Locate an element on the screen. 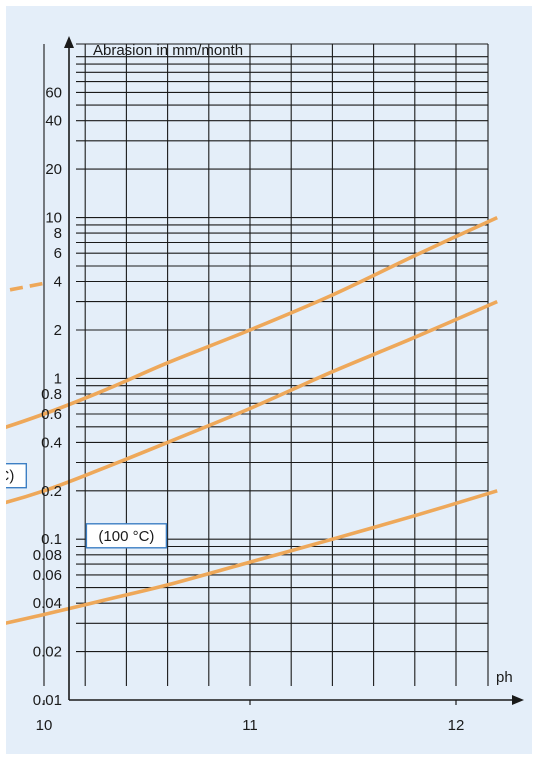  y-tick-label: 0.01 is located at coordinates (47, 700).